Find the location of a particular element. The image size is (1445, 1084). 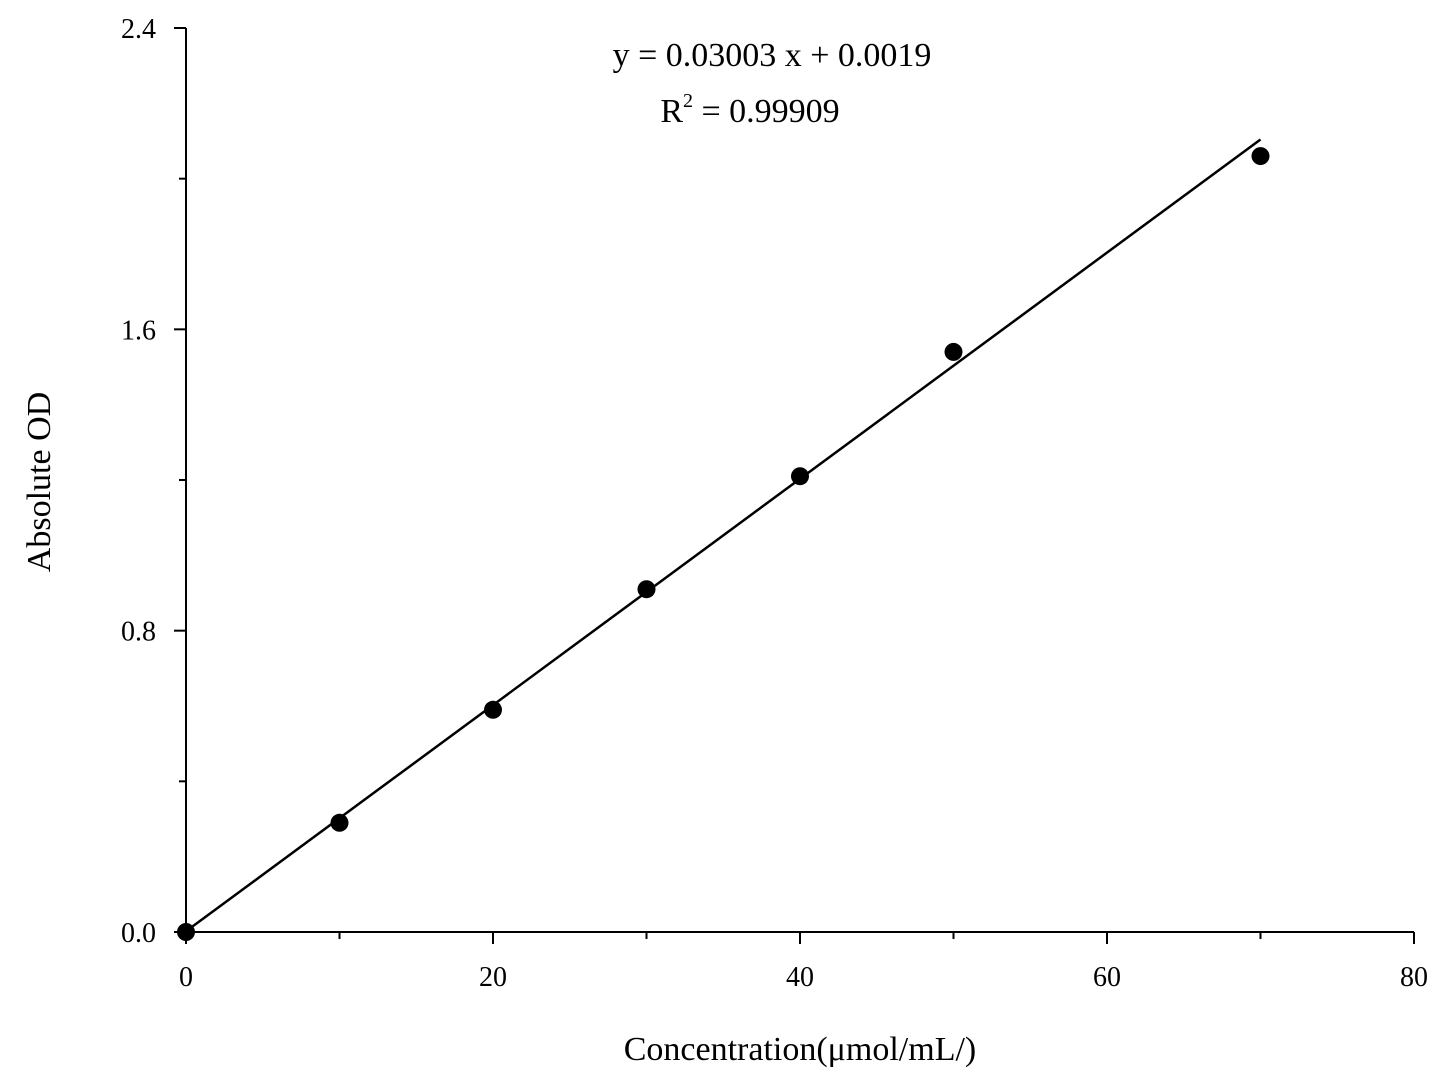

y-tick-label: 2.4 is located at coordinates (138, 29).